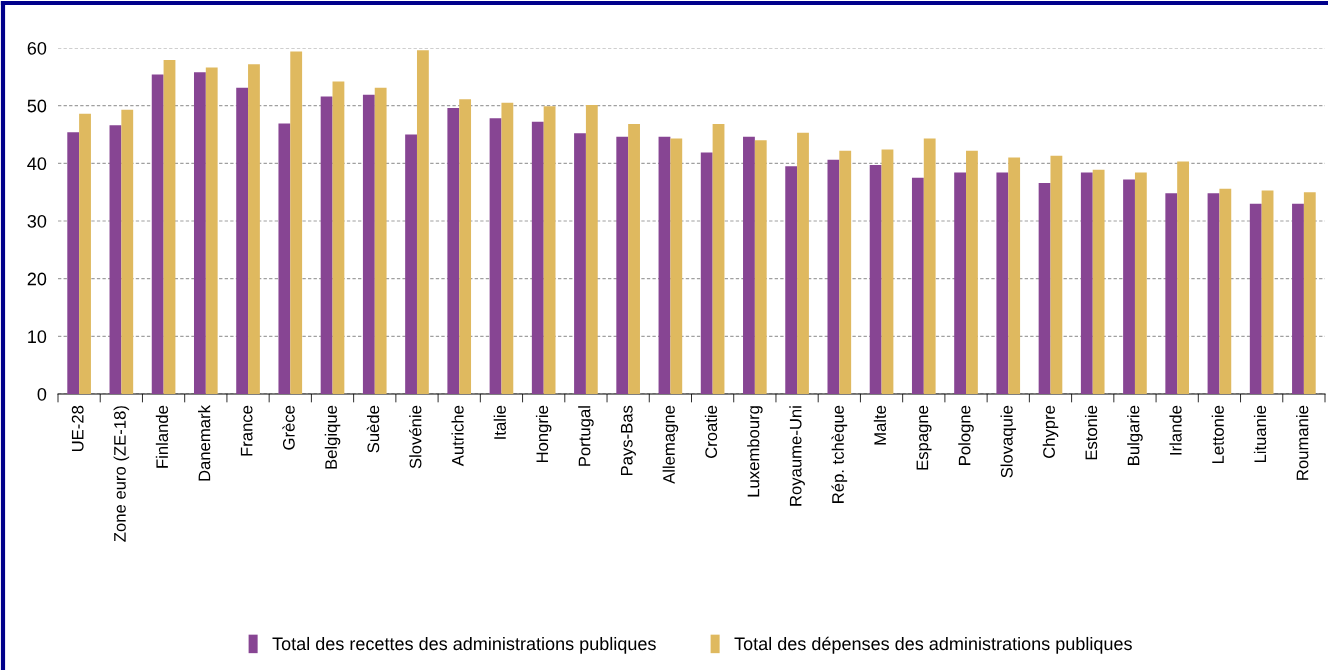  Describe the element at coordinates (880, 425) in the screenshot. I see `x-tick-label: Malte` at that location.